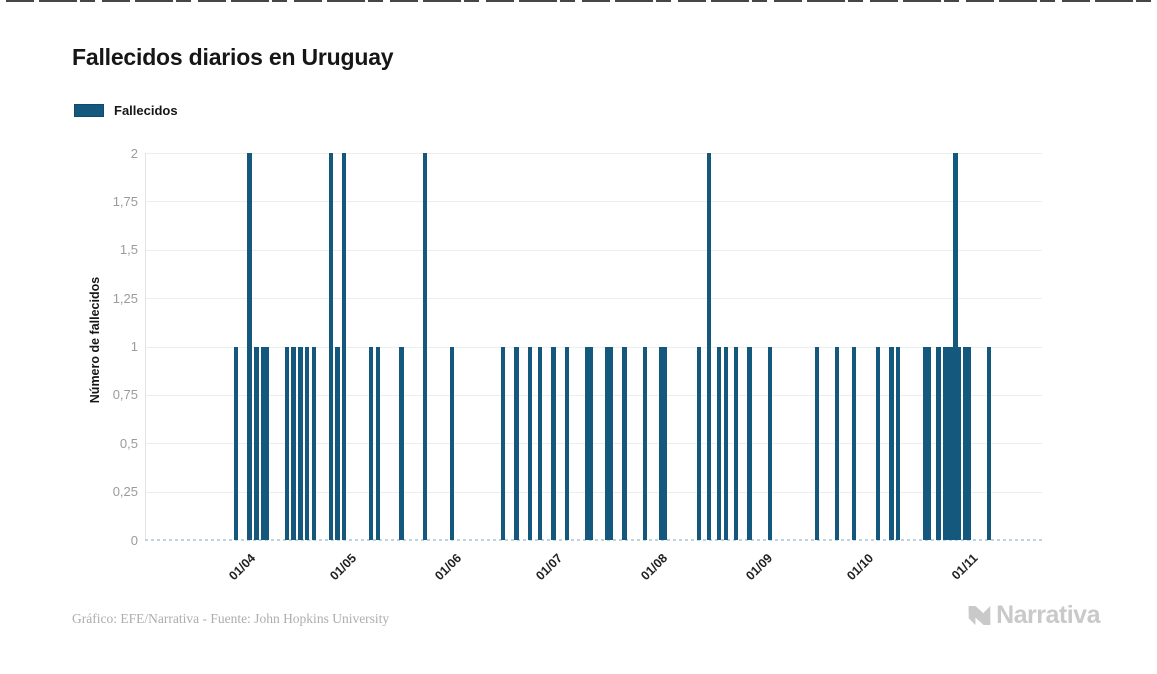  I want to click on narrativa-wordmark: Narrativa, so click(1048, 615).